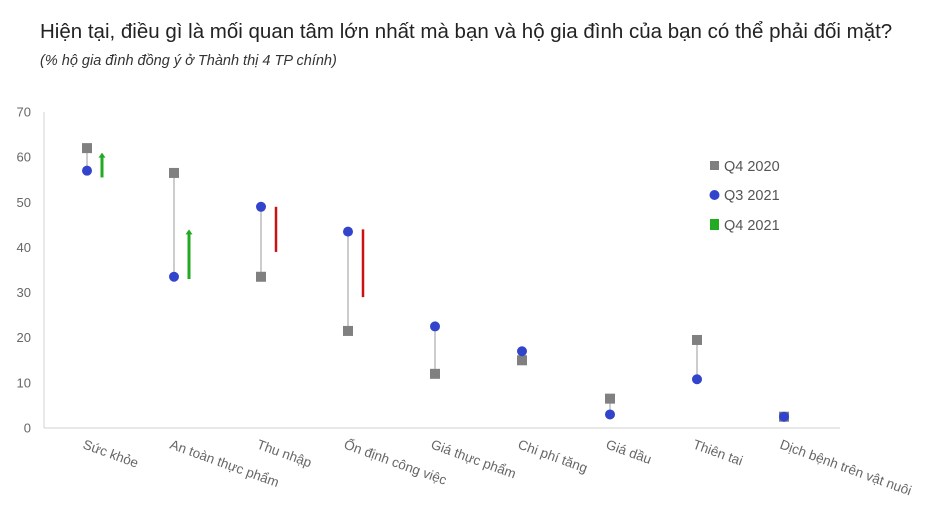 This screenshot has height=530, width=937. I want to click on x-category-label: Thiên tai, so click(718, 453).